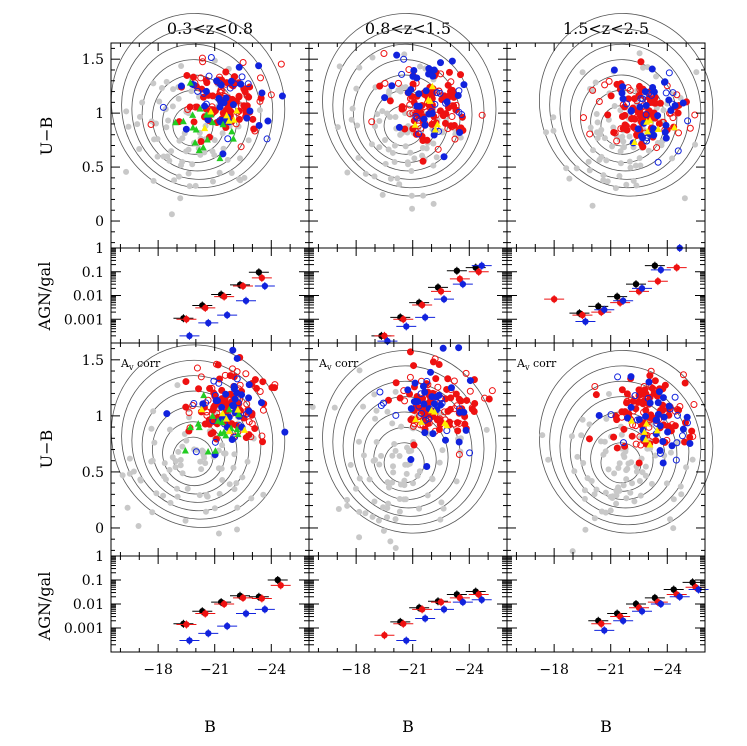 This screenshot has height=746, width=747. Describe the element at coordinates (215, 670) in the screenshot. I see `x-tick-label: −21` at that location.